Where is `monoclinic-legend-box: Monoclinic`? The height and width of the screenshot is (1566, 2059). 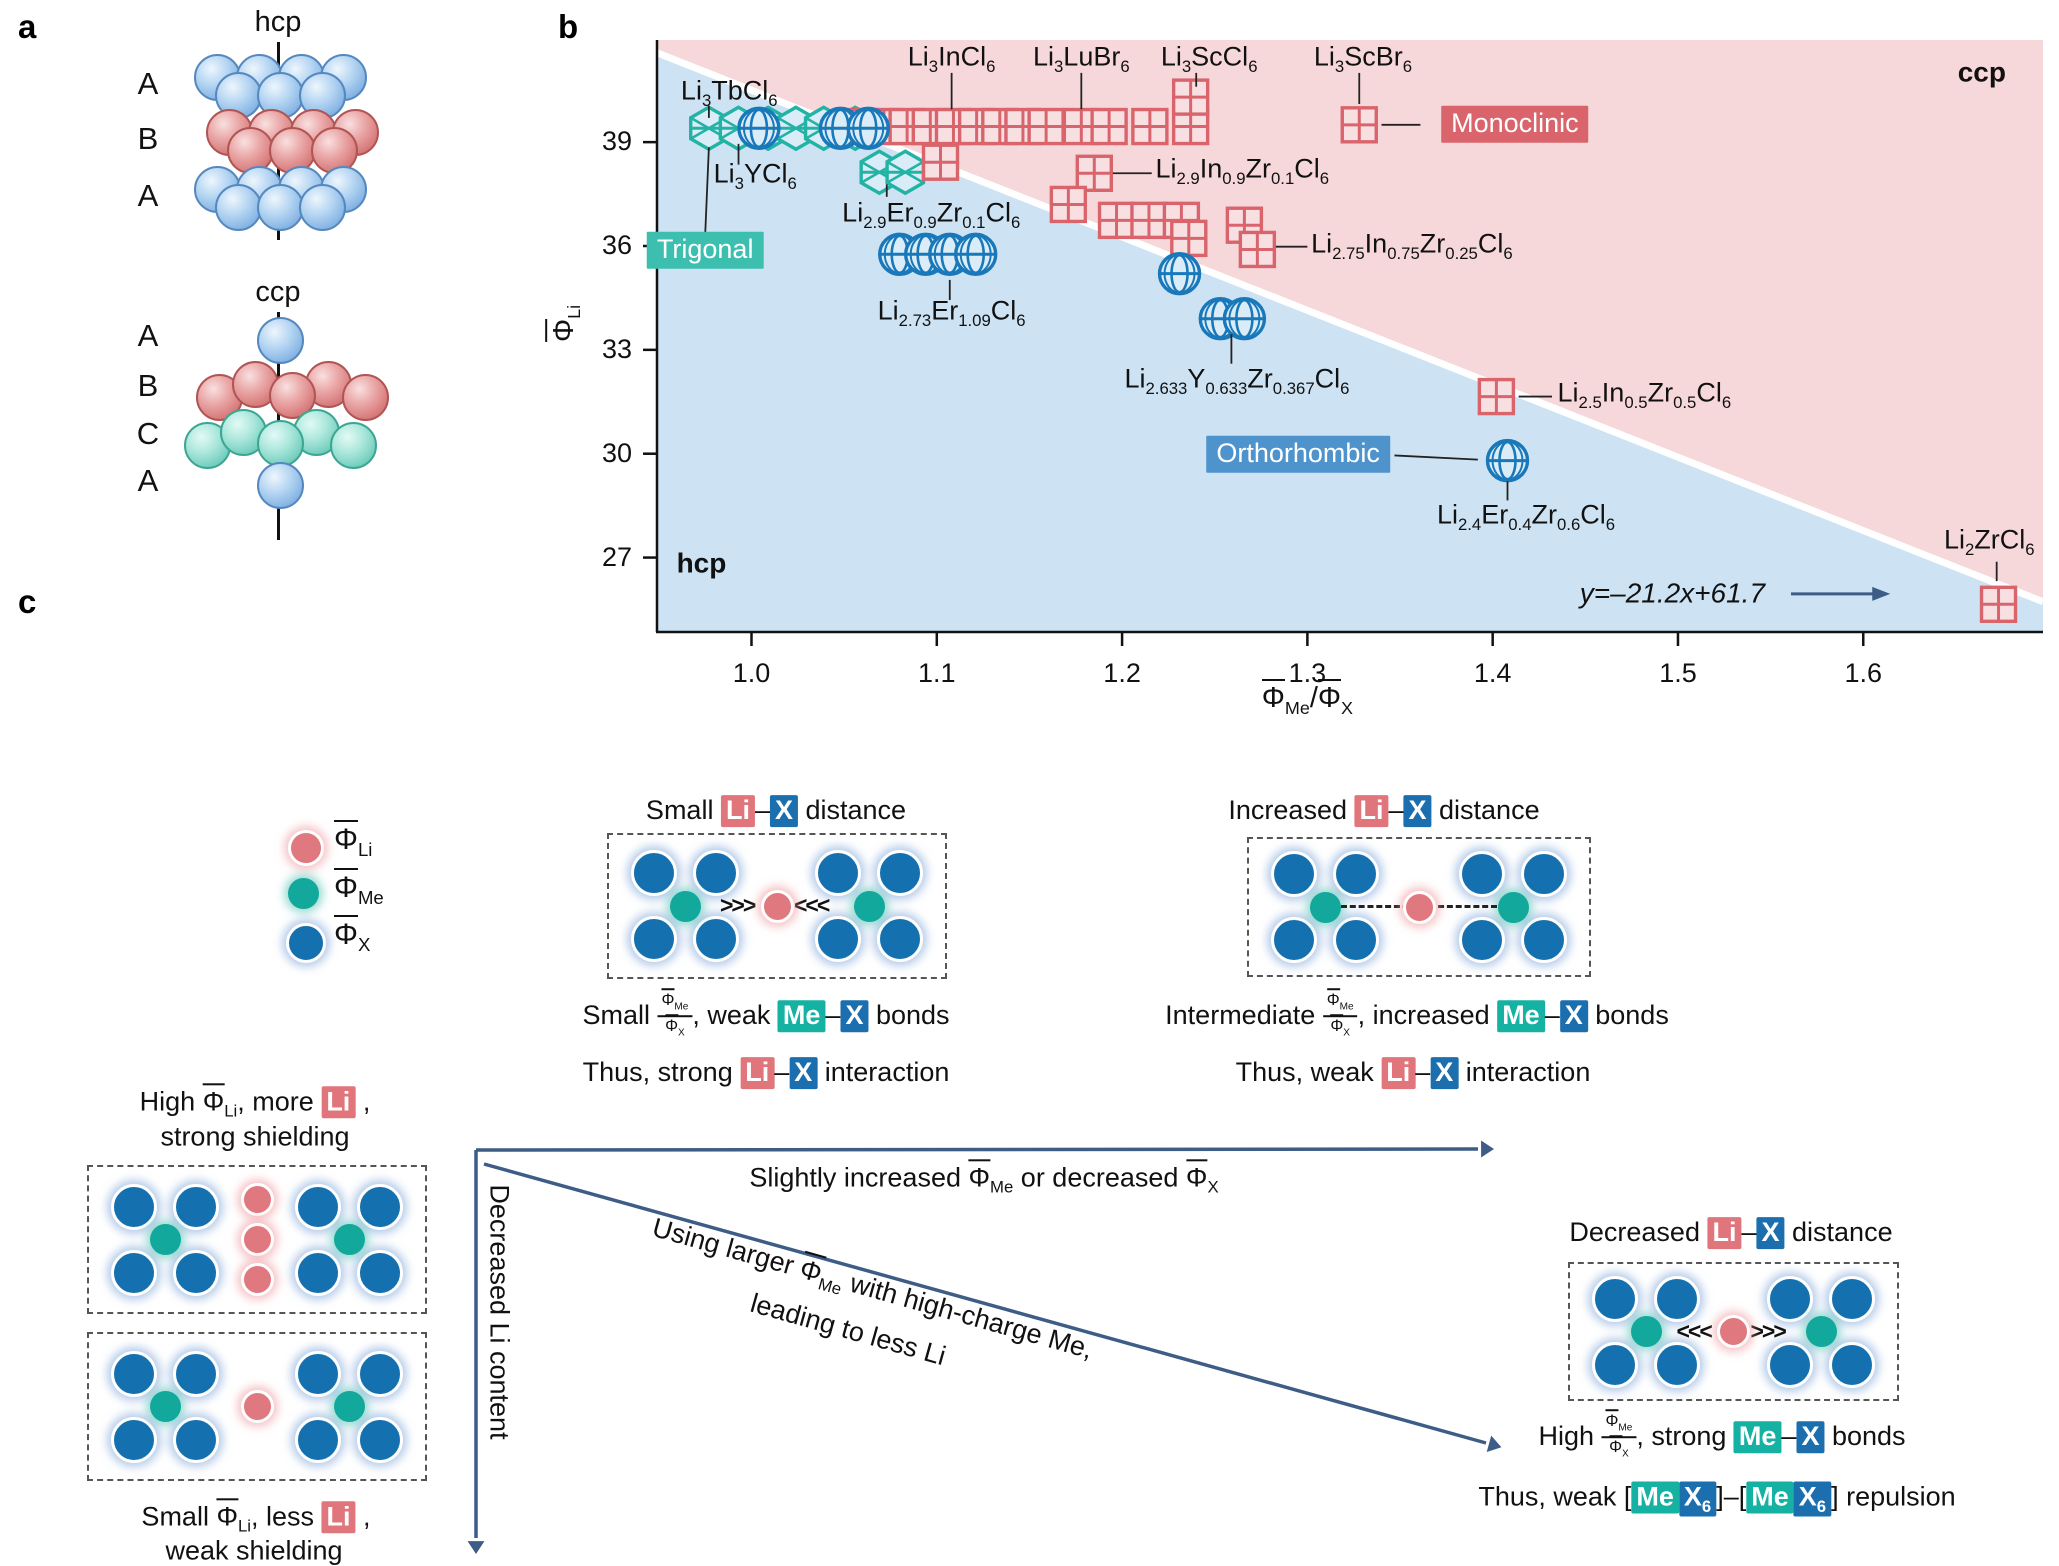
monoclinic-legend-box: Monoclinic is located at coordinates (1515, 124).